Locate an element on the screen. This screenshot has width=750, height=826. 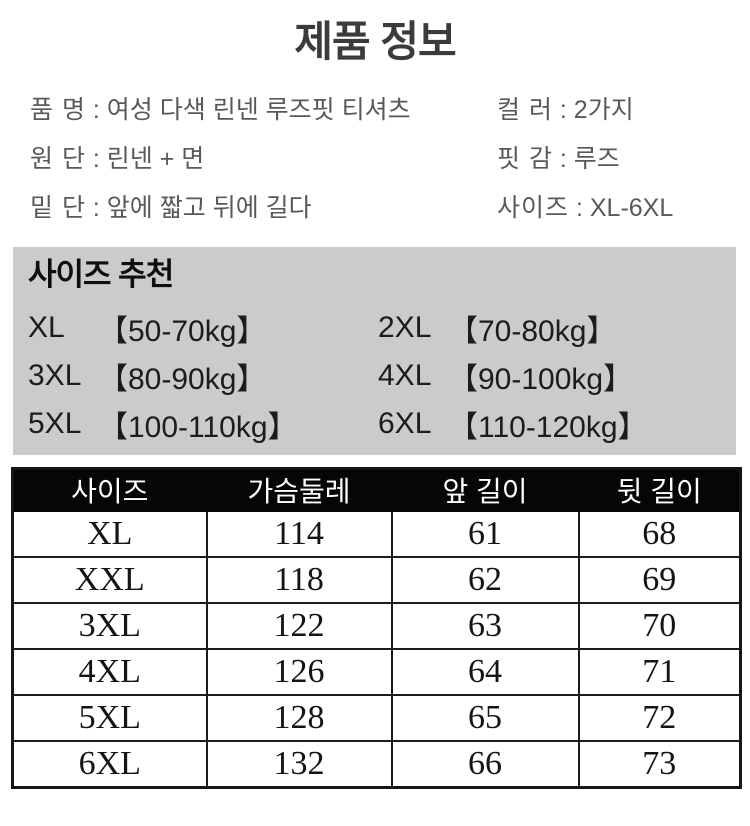
reco-item-xl: XL 【50-70kg】 is located at coordinates (203, 328).